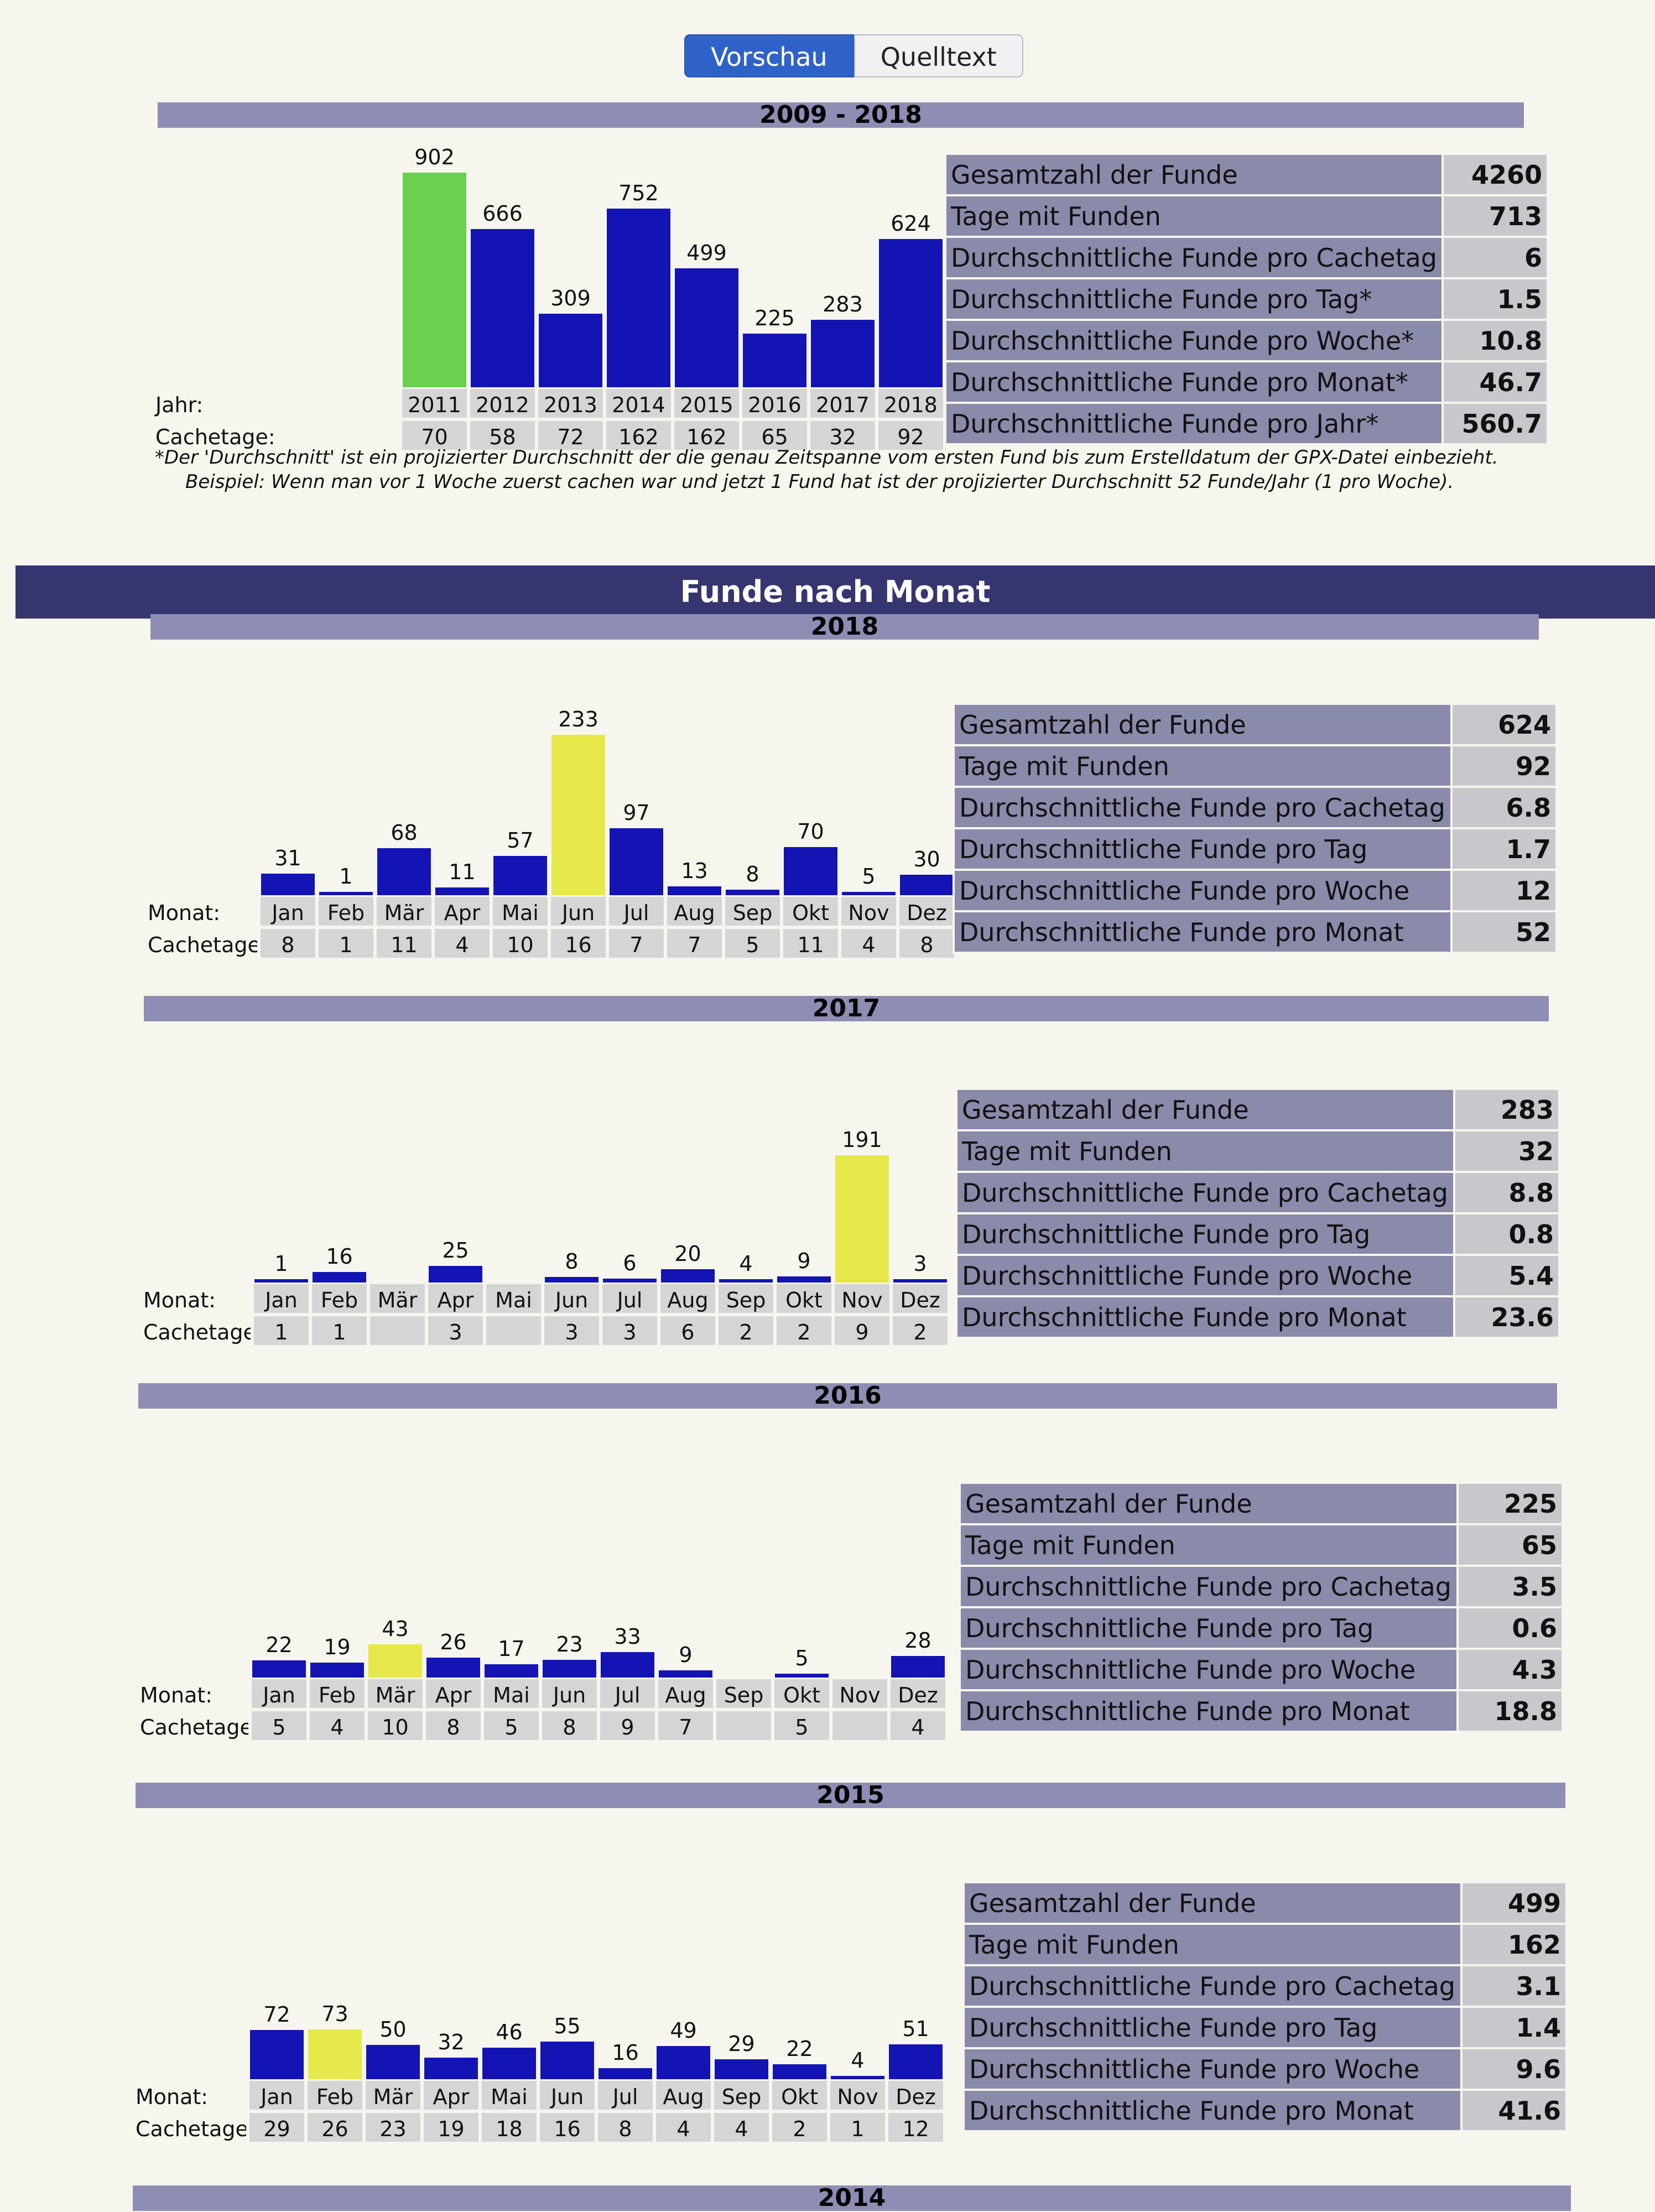 The width and height of the screenshot is (1655, 2212). What do you see at coordinates (393, 2127) in the screenshot?
I see `cachedays-cell: 23` at bounding box center [393, 2127].